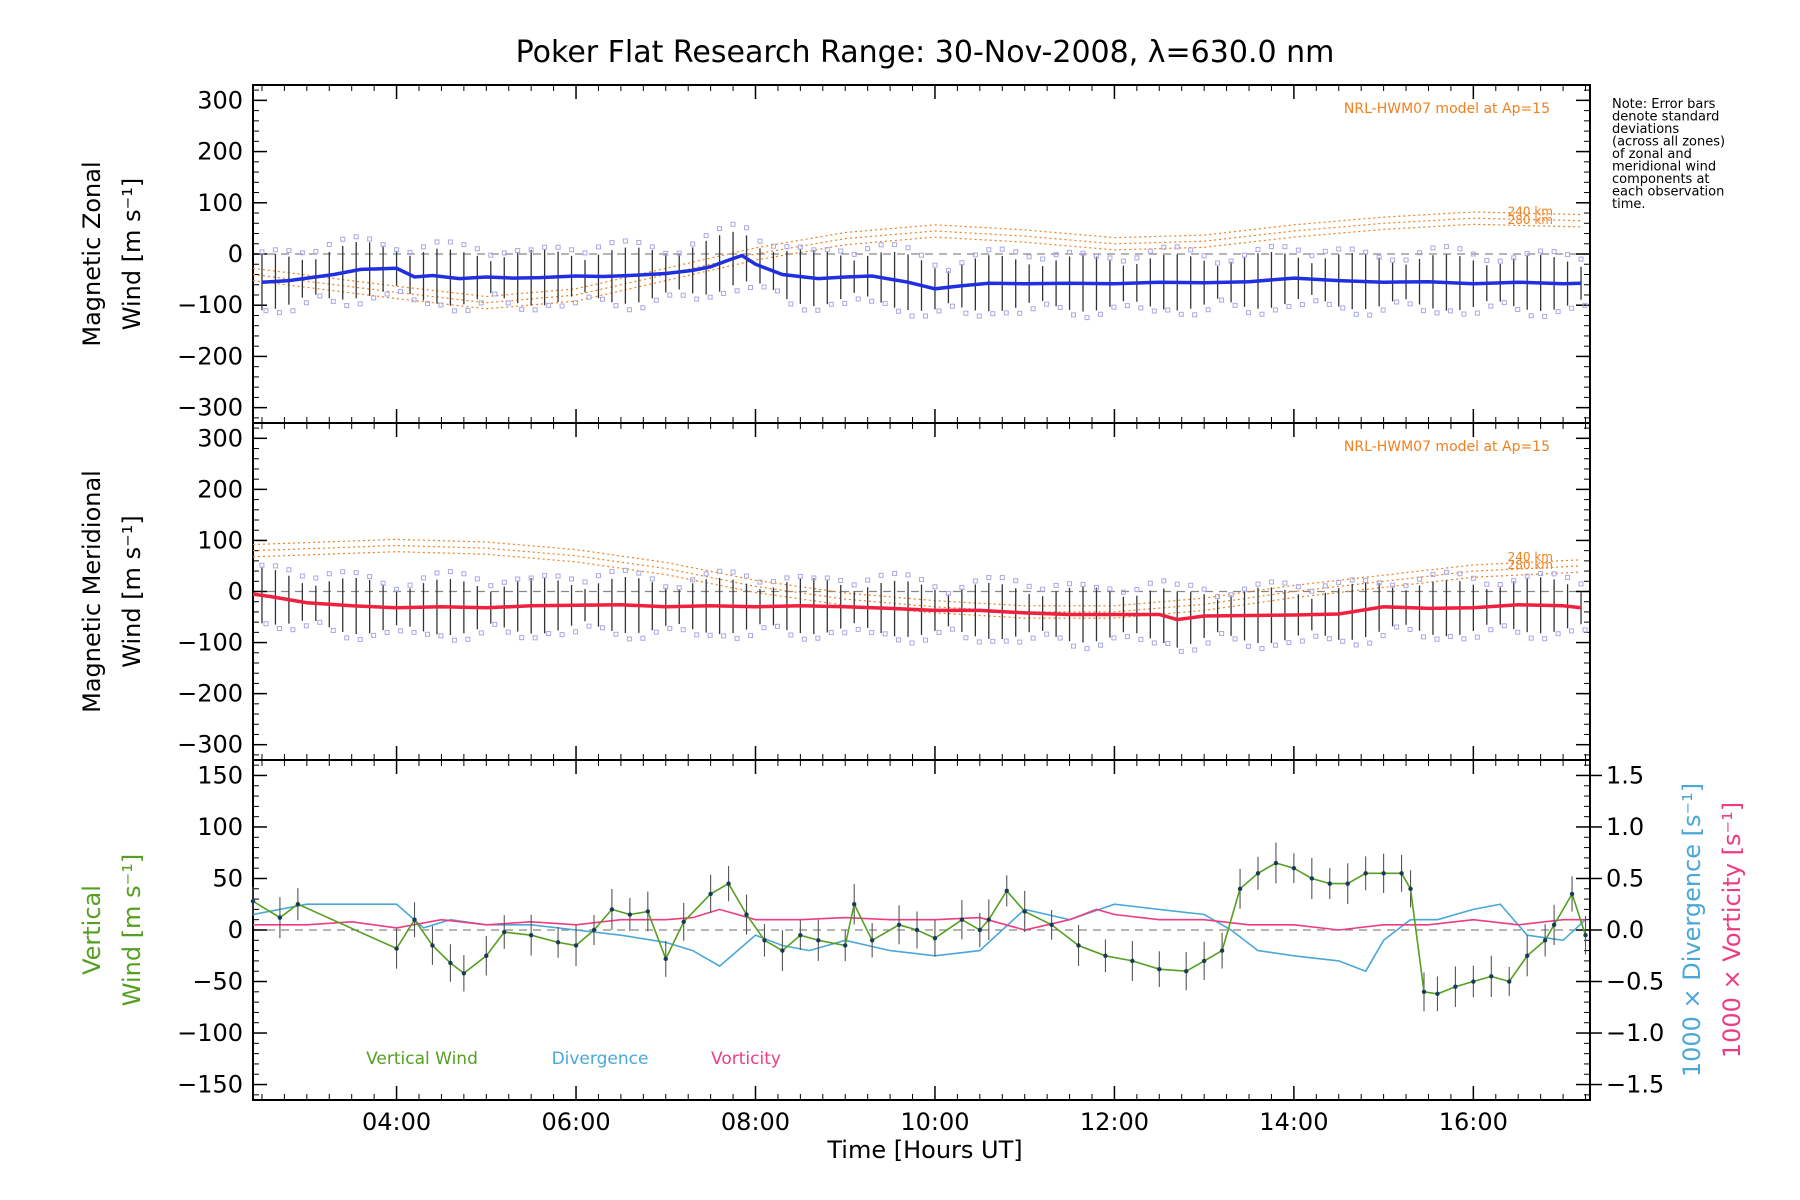 The height and width of the screenshot is (1200, 1800). I want to click on right-y-tick-label: −1.0, so click(1635, 1033).